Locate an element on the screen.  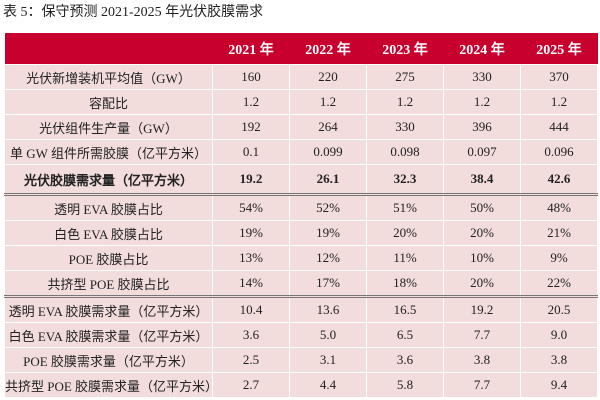
cell-value: 160 is located at coordinates (251, 77).